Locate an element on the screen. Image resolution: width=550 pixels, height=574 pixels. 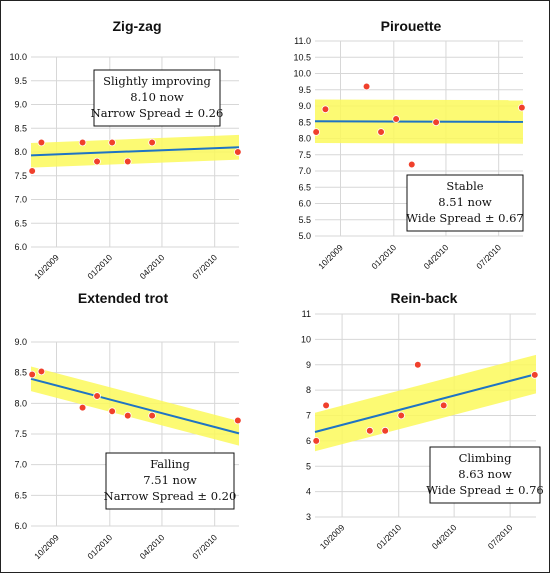
chart-title: Zig-zag is located at coordinates (137, 26).